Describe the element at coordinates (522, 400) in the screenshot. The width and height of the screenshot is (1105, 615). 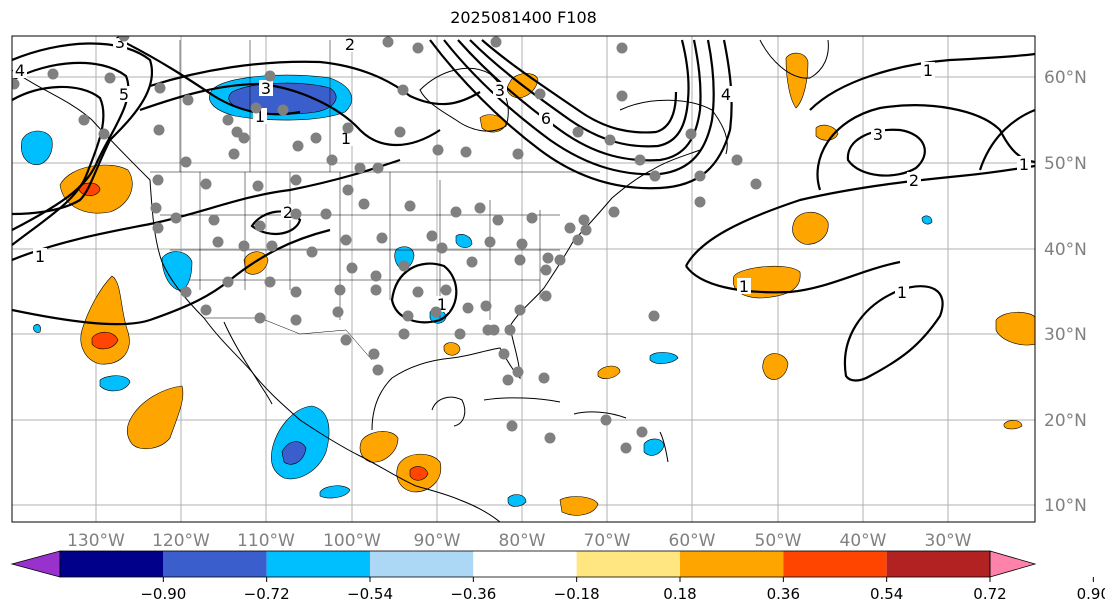
I see `coastline-cuba` at that location.